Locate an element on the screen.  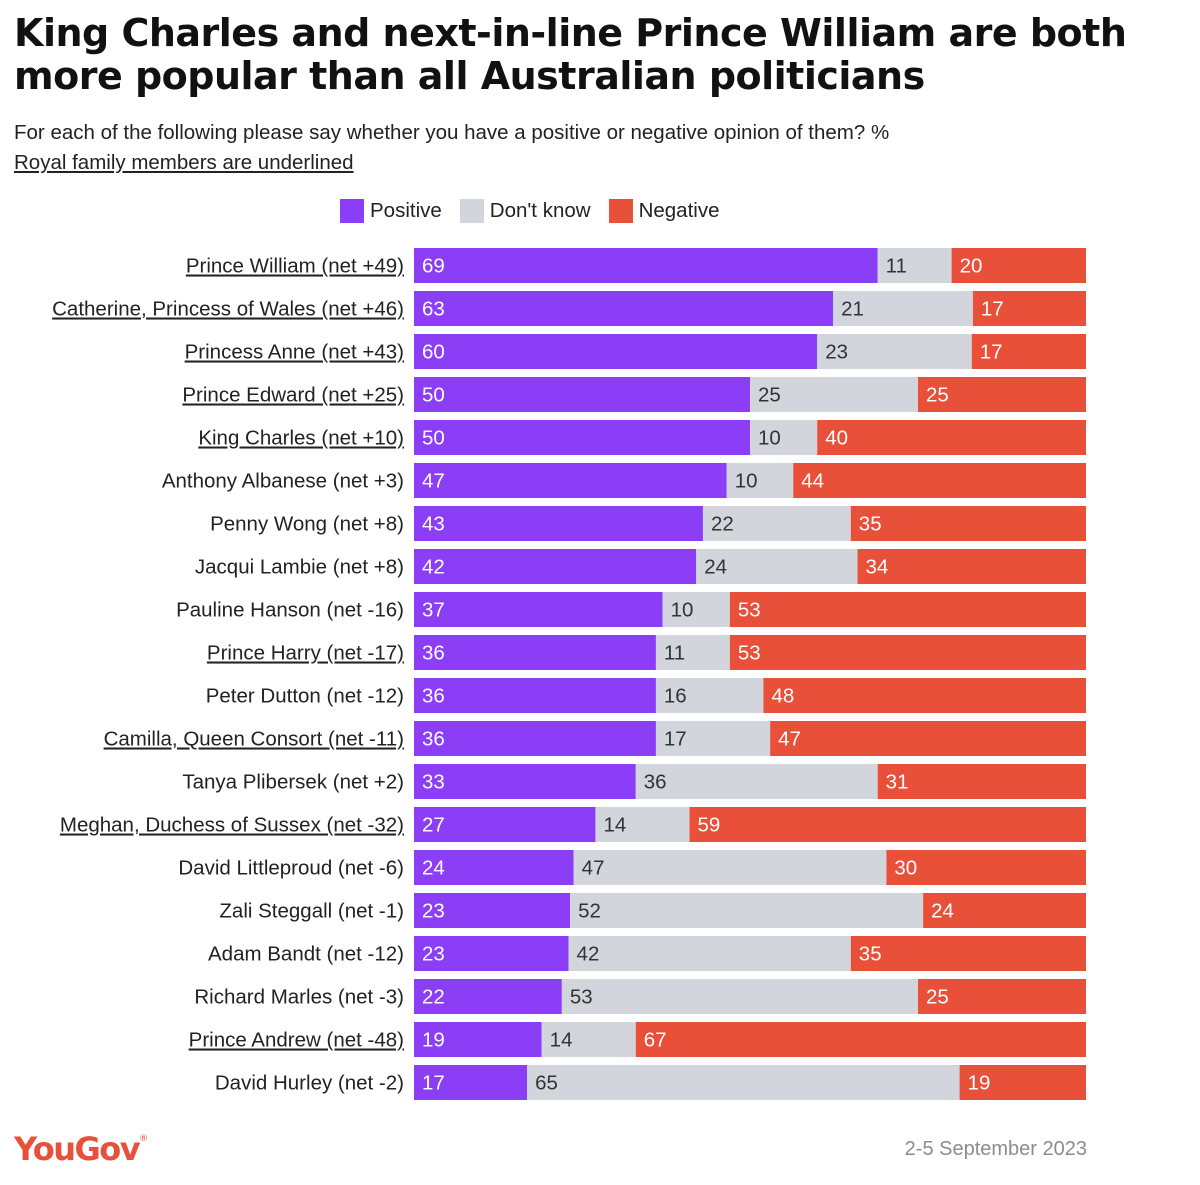
value-label-dont-know-penny-wong: 22 is located at coordinates (722, 524).